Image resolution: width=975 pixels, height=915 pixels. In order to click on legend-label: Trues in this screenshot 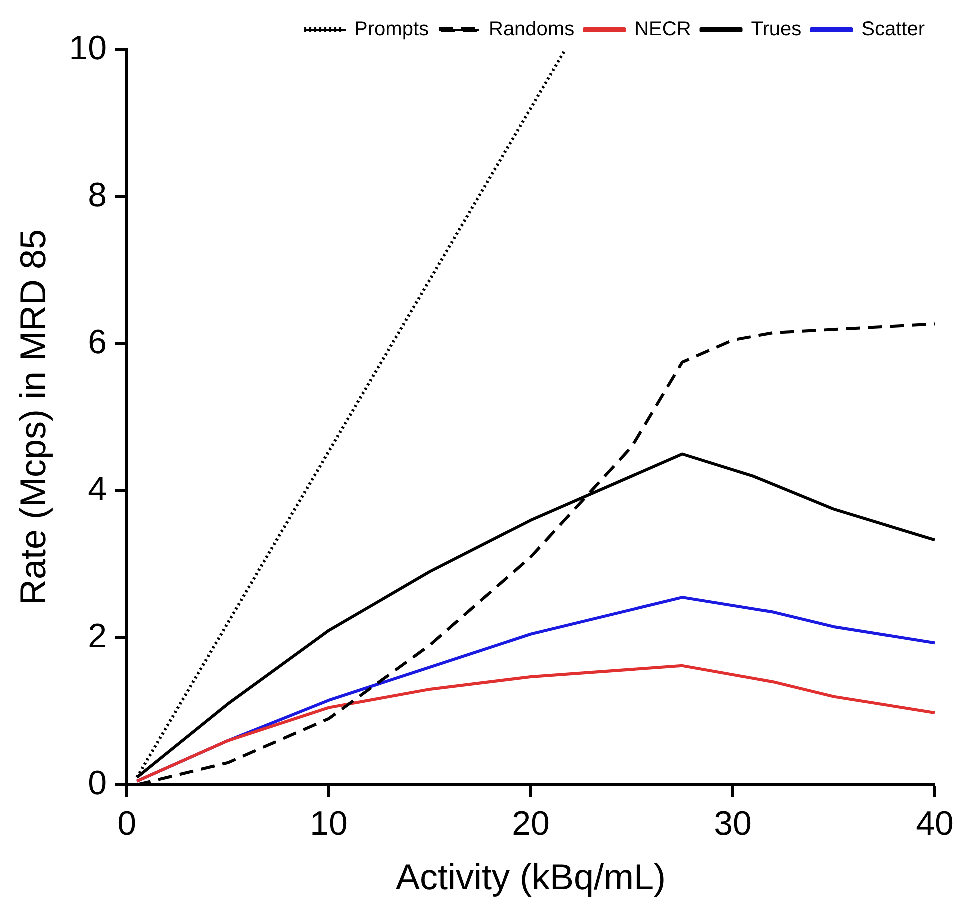, I will do `click(776, 29)`.